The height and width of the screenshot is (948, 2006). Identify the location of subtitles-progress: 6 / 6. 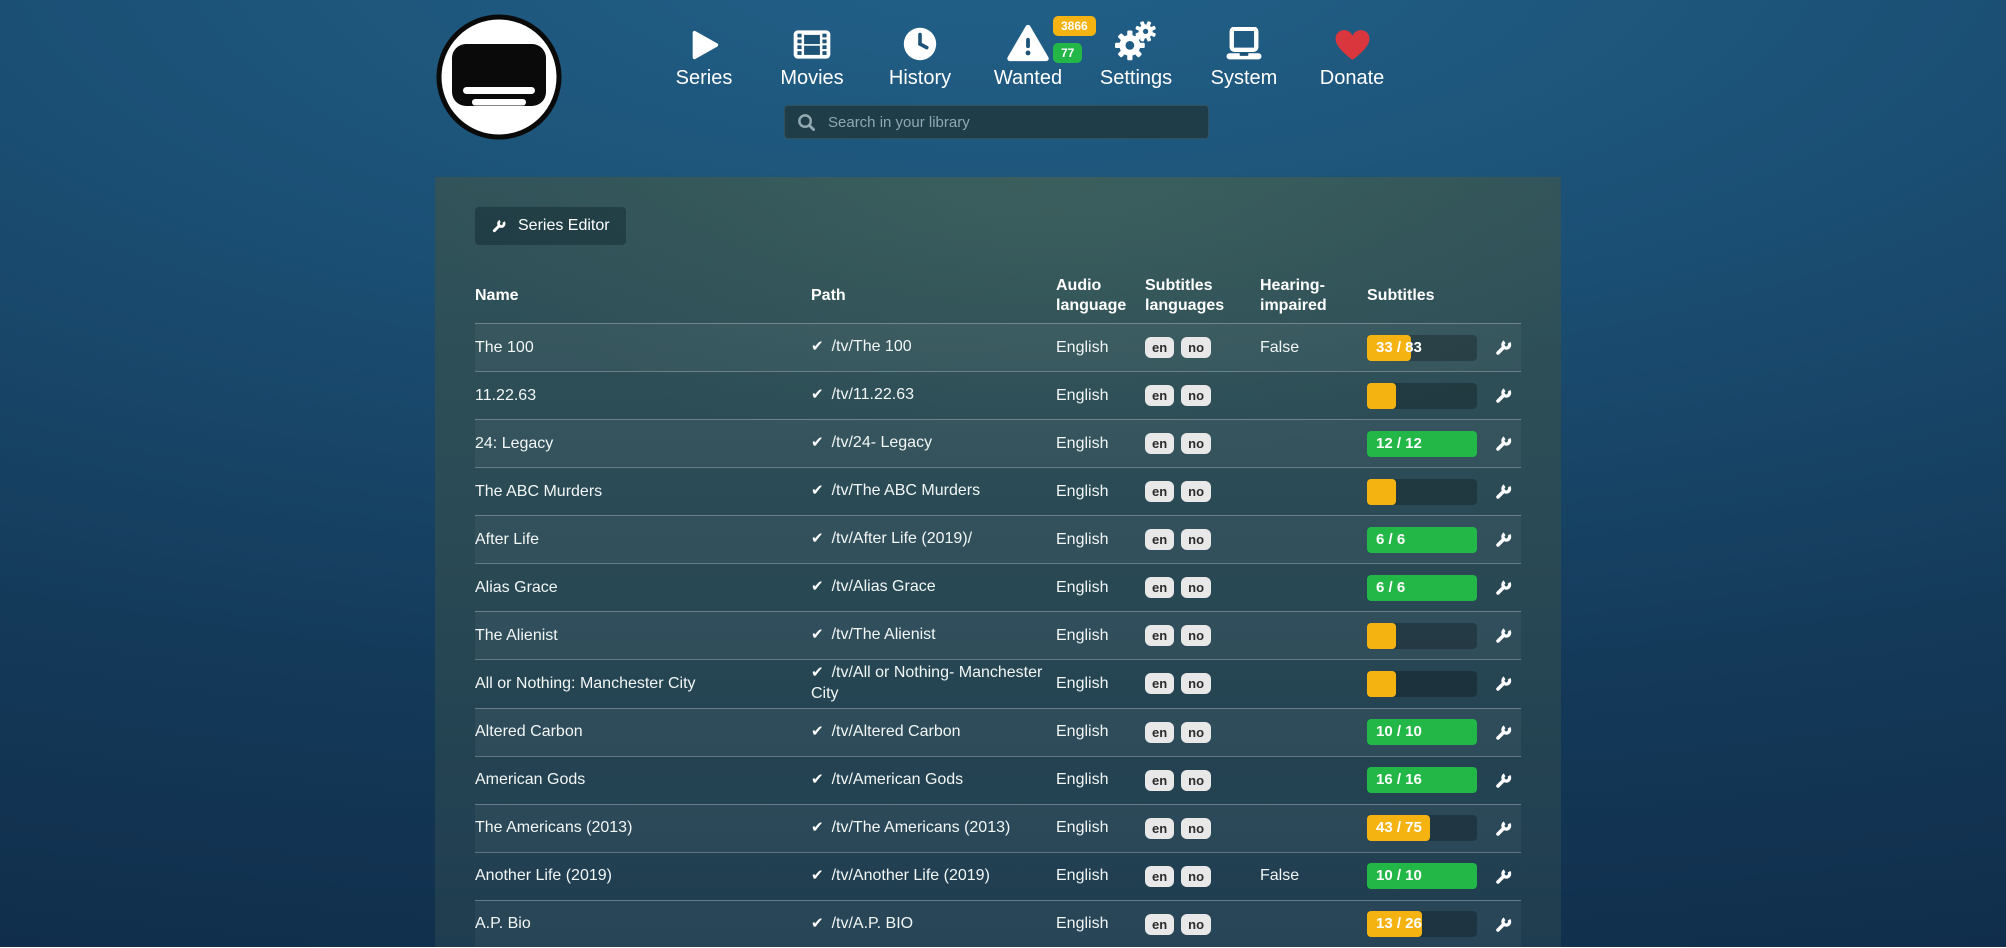
(1427, 587).